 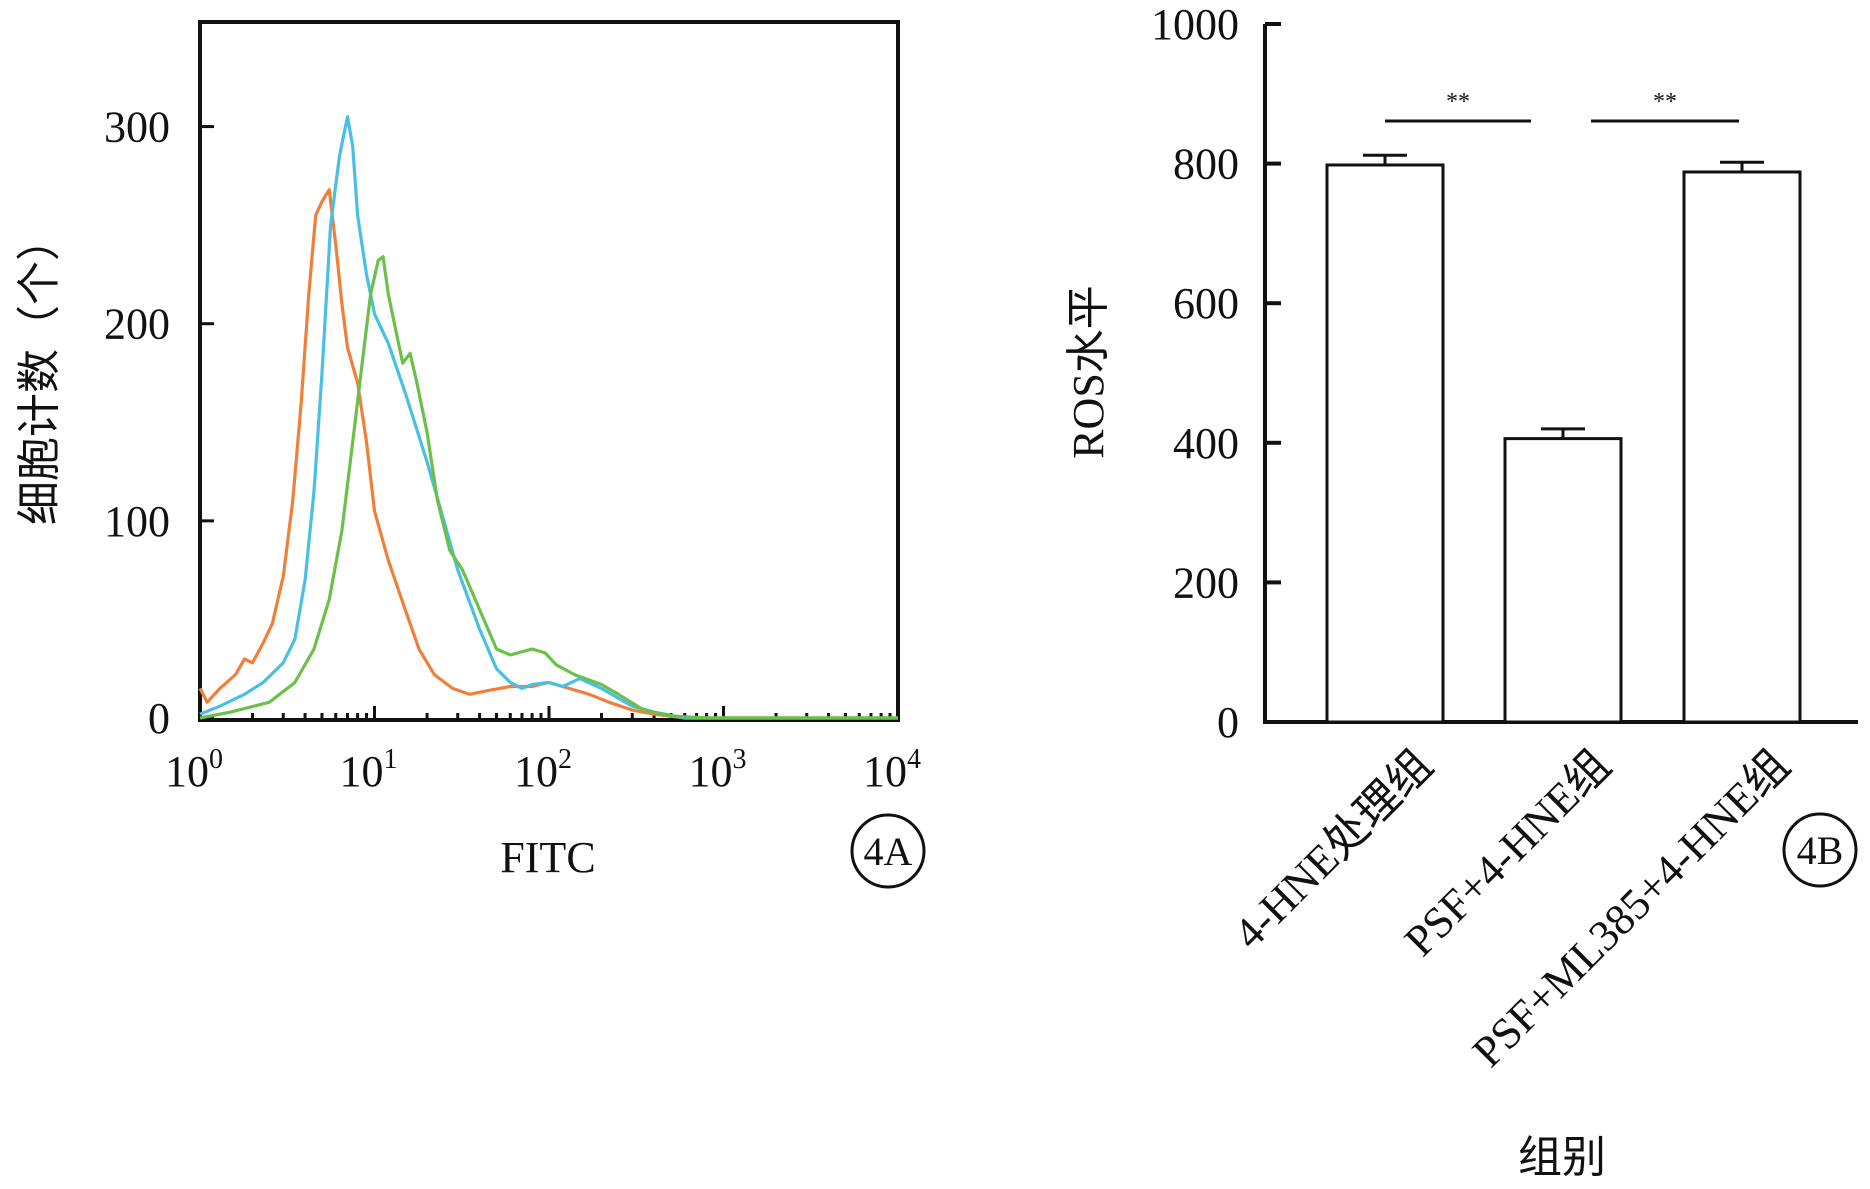 I want to click on panel-label-4b-text: 4B, so click(x=1820, y=850).